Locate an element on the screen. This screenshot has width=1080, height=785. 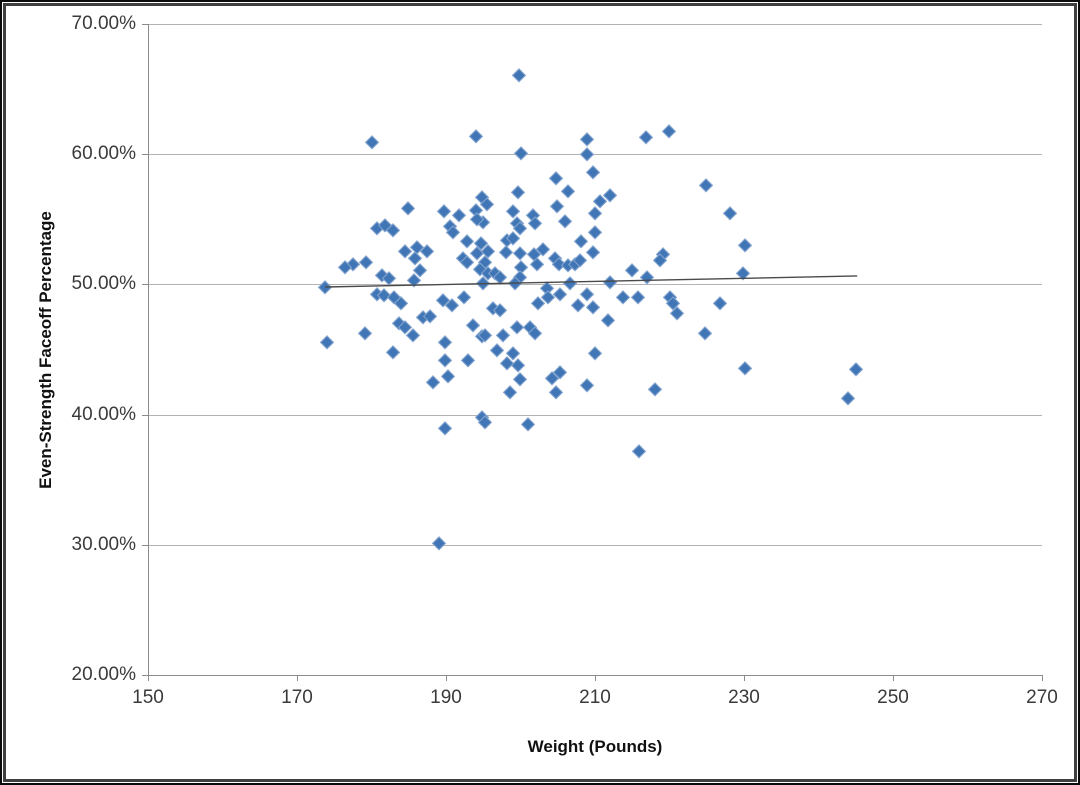
y-tick-label: 50.00% is located at coordinates (103, 284).